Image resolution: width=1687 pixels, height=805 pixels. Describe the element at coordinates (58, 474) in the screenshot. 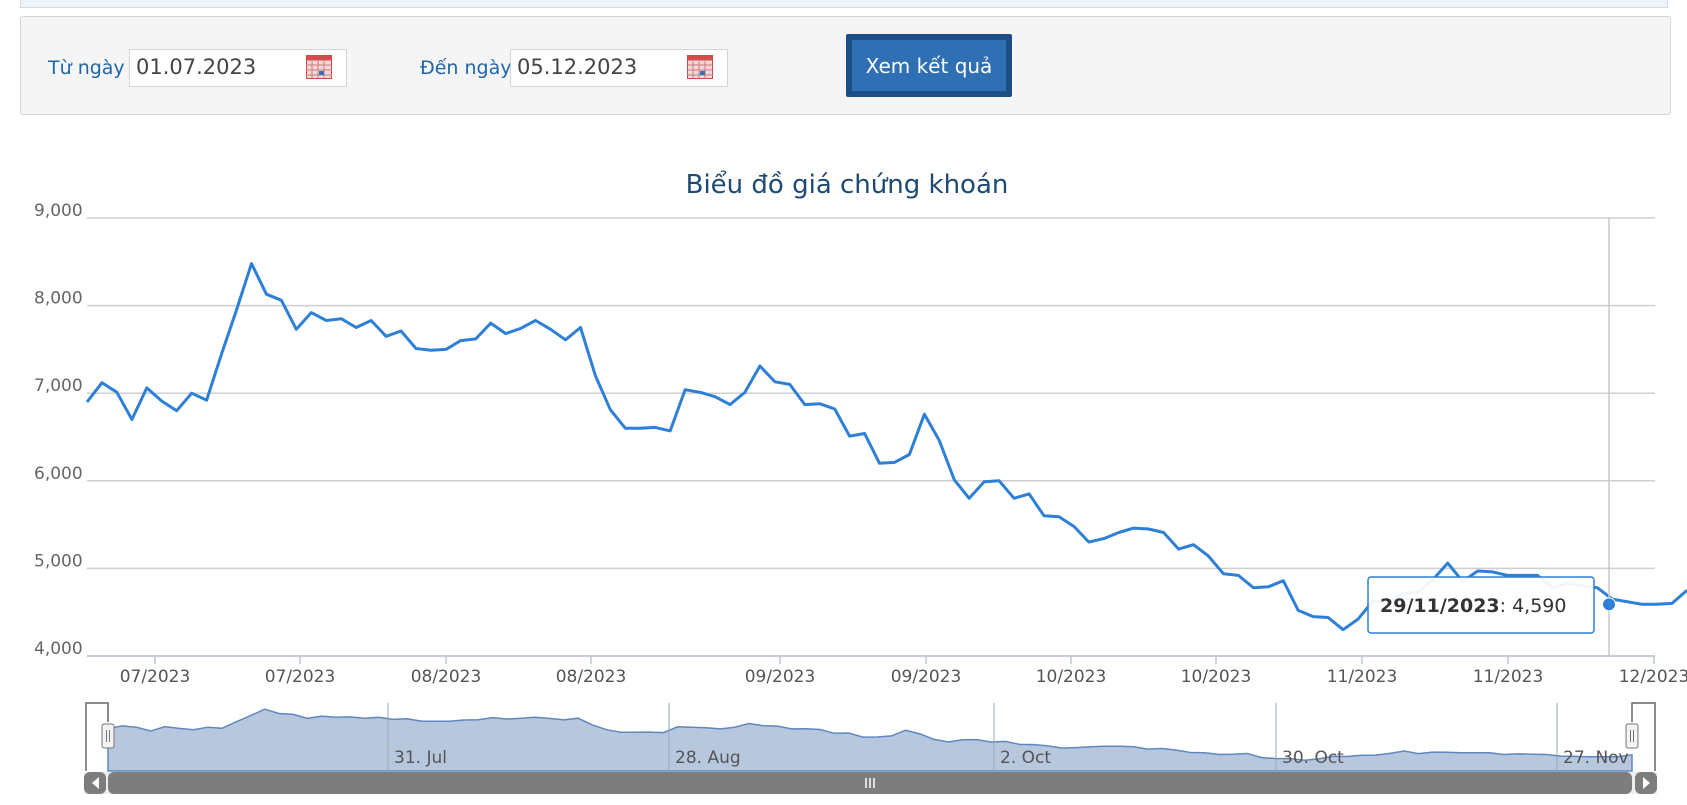

I see `y-tick-label: 6,000` at that location.